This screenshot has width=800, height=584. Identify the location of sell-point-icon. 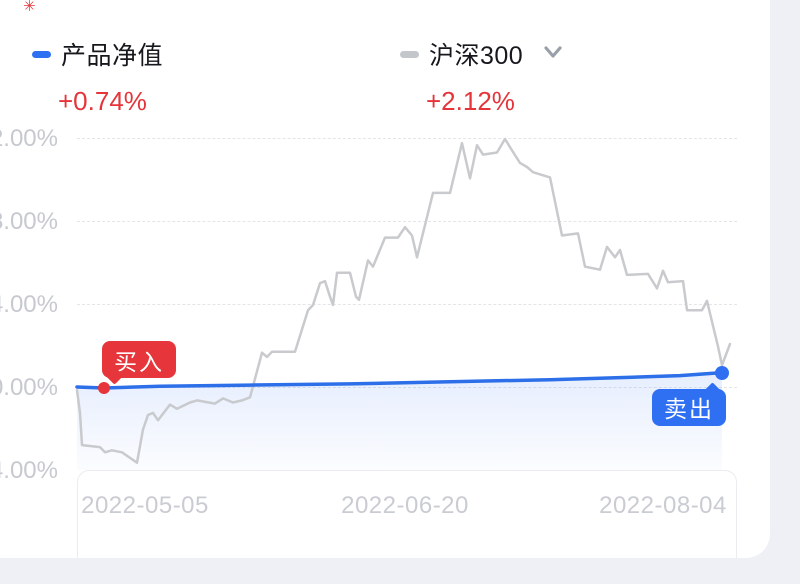
(722, 372).